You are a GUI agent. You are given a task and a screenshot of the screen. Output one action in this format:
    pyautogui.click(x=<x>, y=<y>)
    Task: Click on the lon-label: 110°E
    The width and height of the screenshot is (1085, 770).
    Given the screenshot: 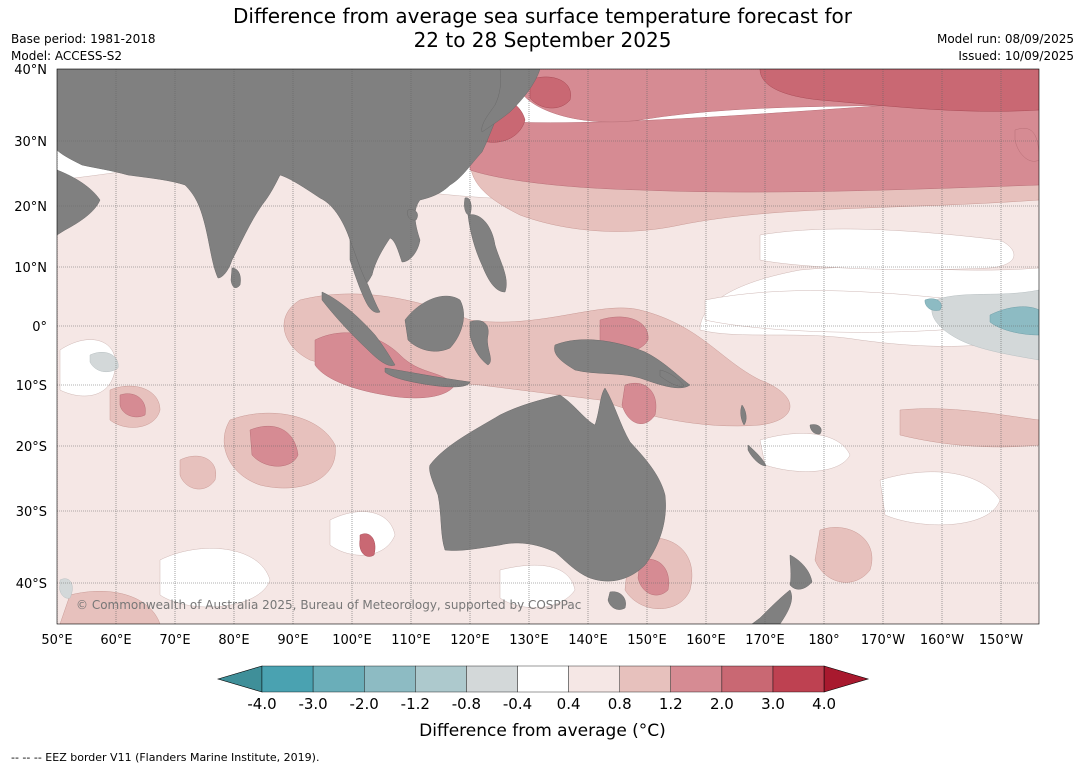 What is the action you would take?
    pyautogui.click(x=411, y=640)
    